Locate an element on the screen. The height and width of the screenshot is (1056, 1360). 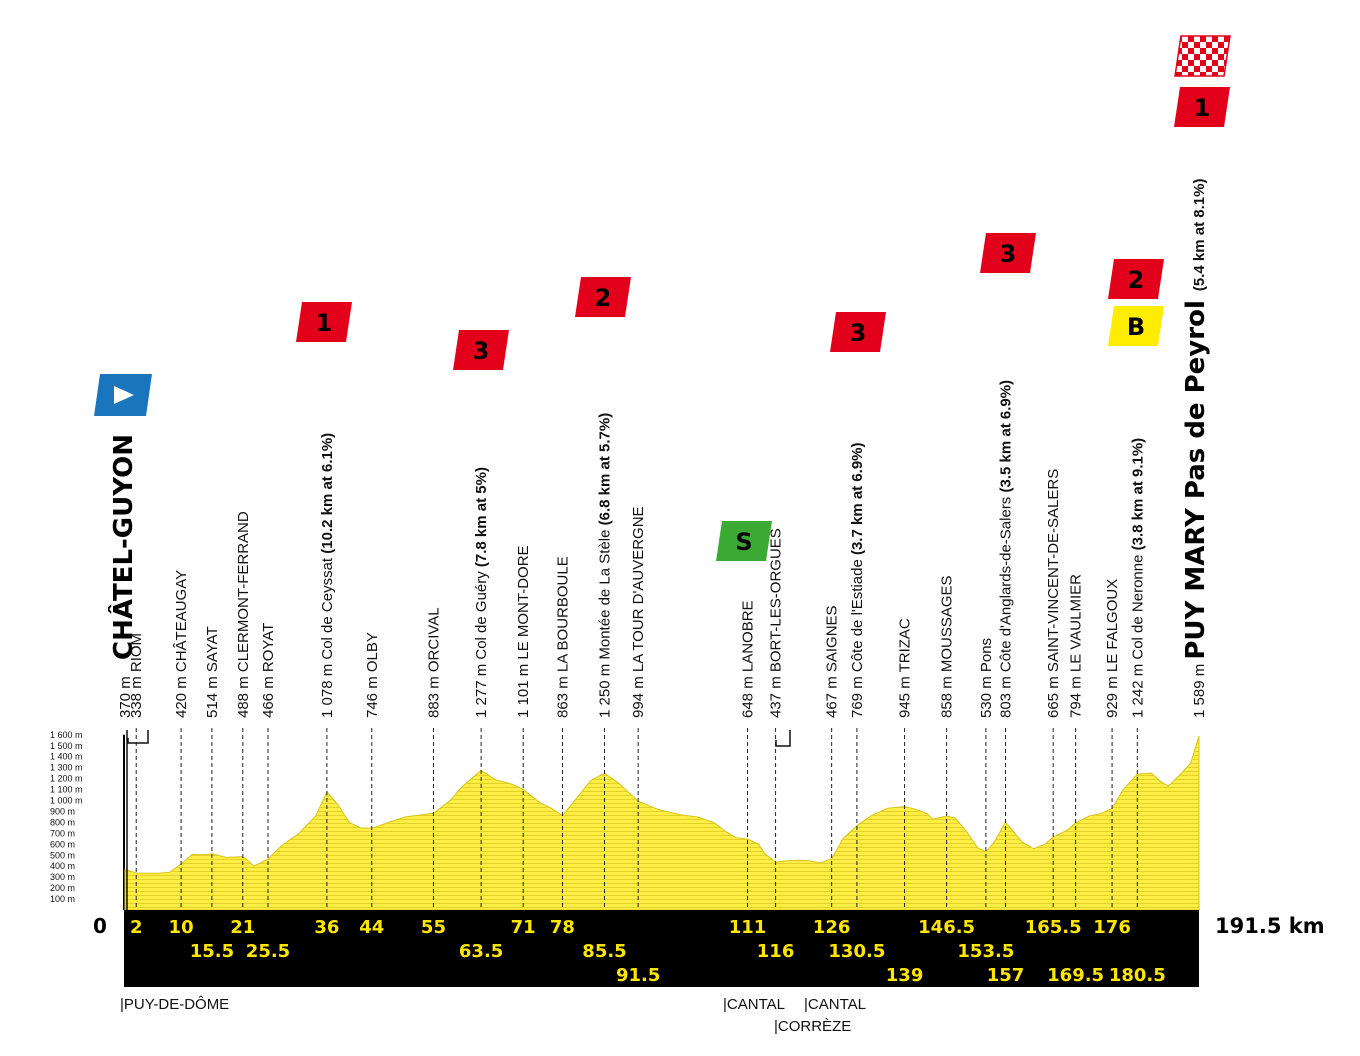
place-name: OLBY is located at coordinates (372, 652).